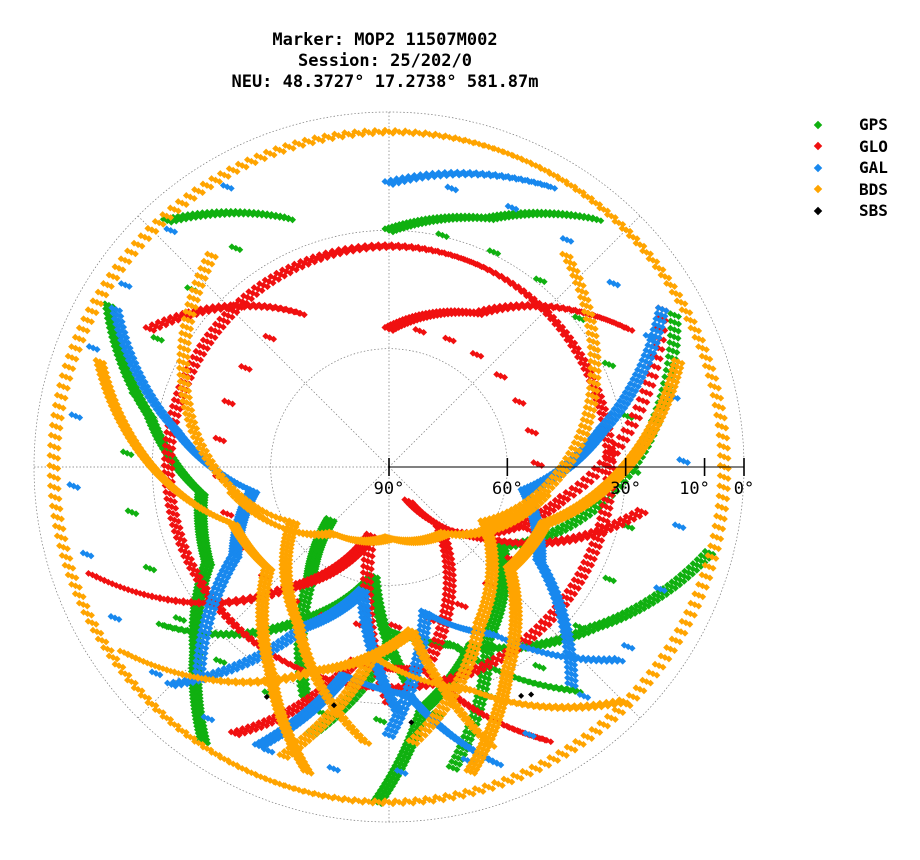 The width and height of the screenshot is (920, 860). Describe the element at coordinates (818, 167) in the screenshot. I see `legend-marker-gal` at that location.